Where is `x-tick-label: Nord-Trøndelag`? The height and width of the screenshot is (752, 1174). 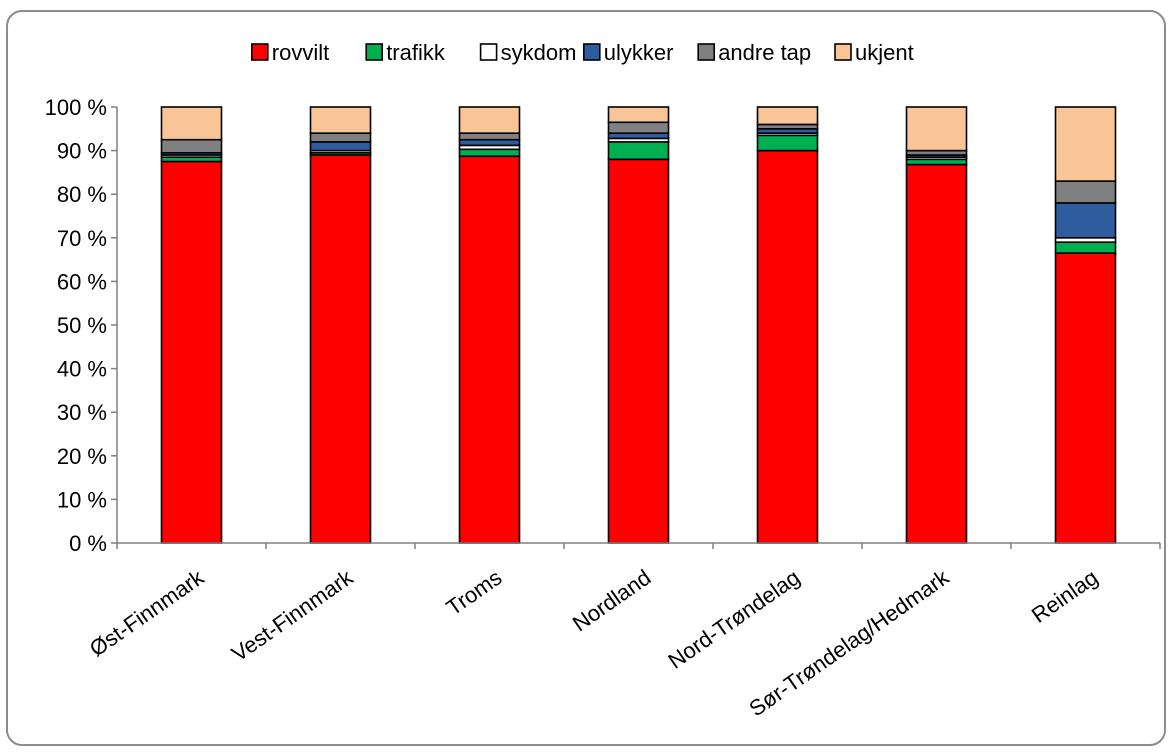 x-tick-label: Nord-Trøndelag is located at coordinates (733, 619).